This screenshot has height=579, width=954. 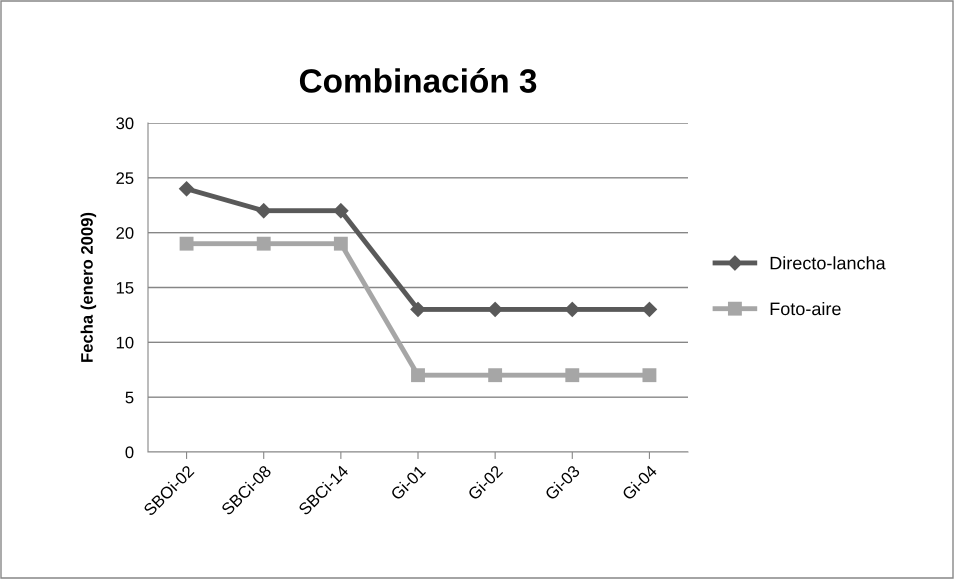 I want to click on y-tick-label: 15, so click(x=125, y=288).